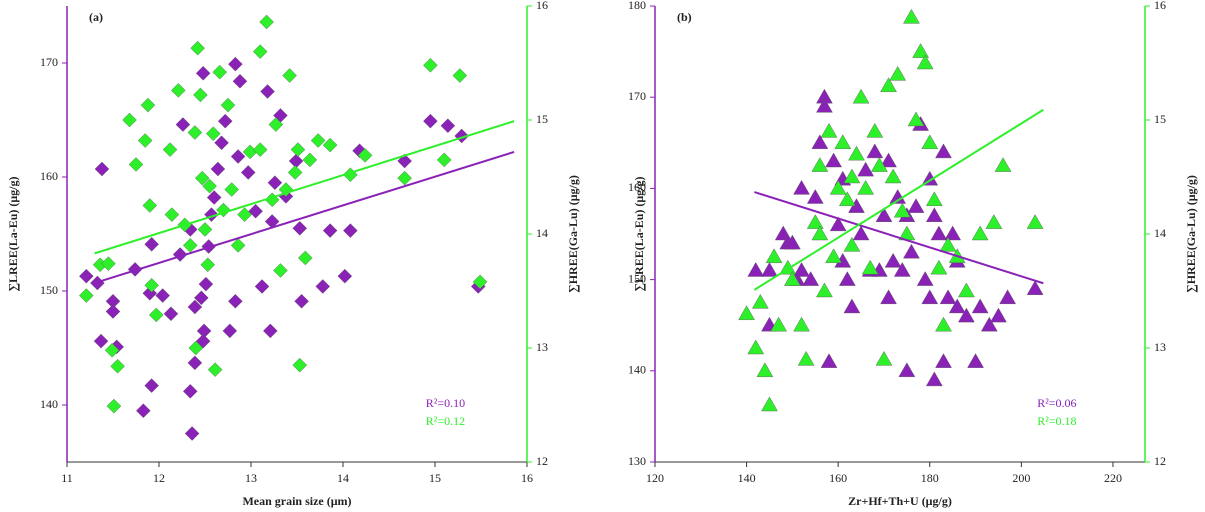  What do you see at coordinates (49, 290) in the screenshot?
I see `y-tick-label: 150` at bounding box center [49, 290].